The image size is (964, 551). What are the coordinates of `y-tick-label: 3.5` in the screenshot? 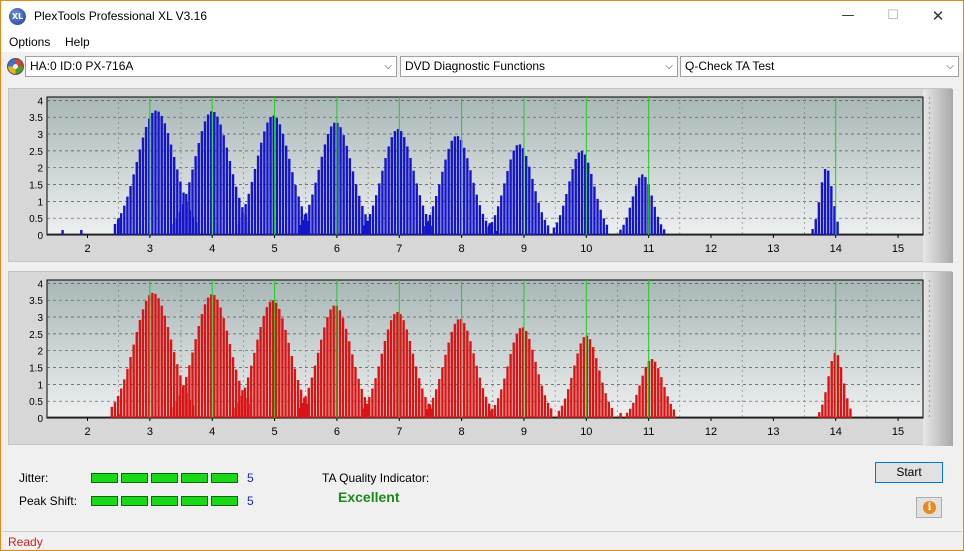 It's located at (36, 301).